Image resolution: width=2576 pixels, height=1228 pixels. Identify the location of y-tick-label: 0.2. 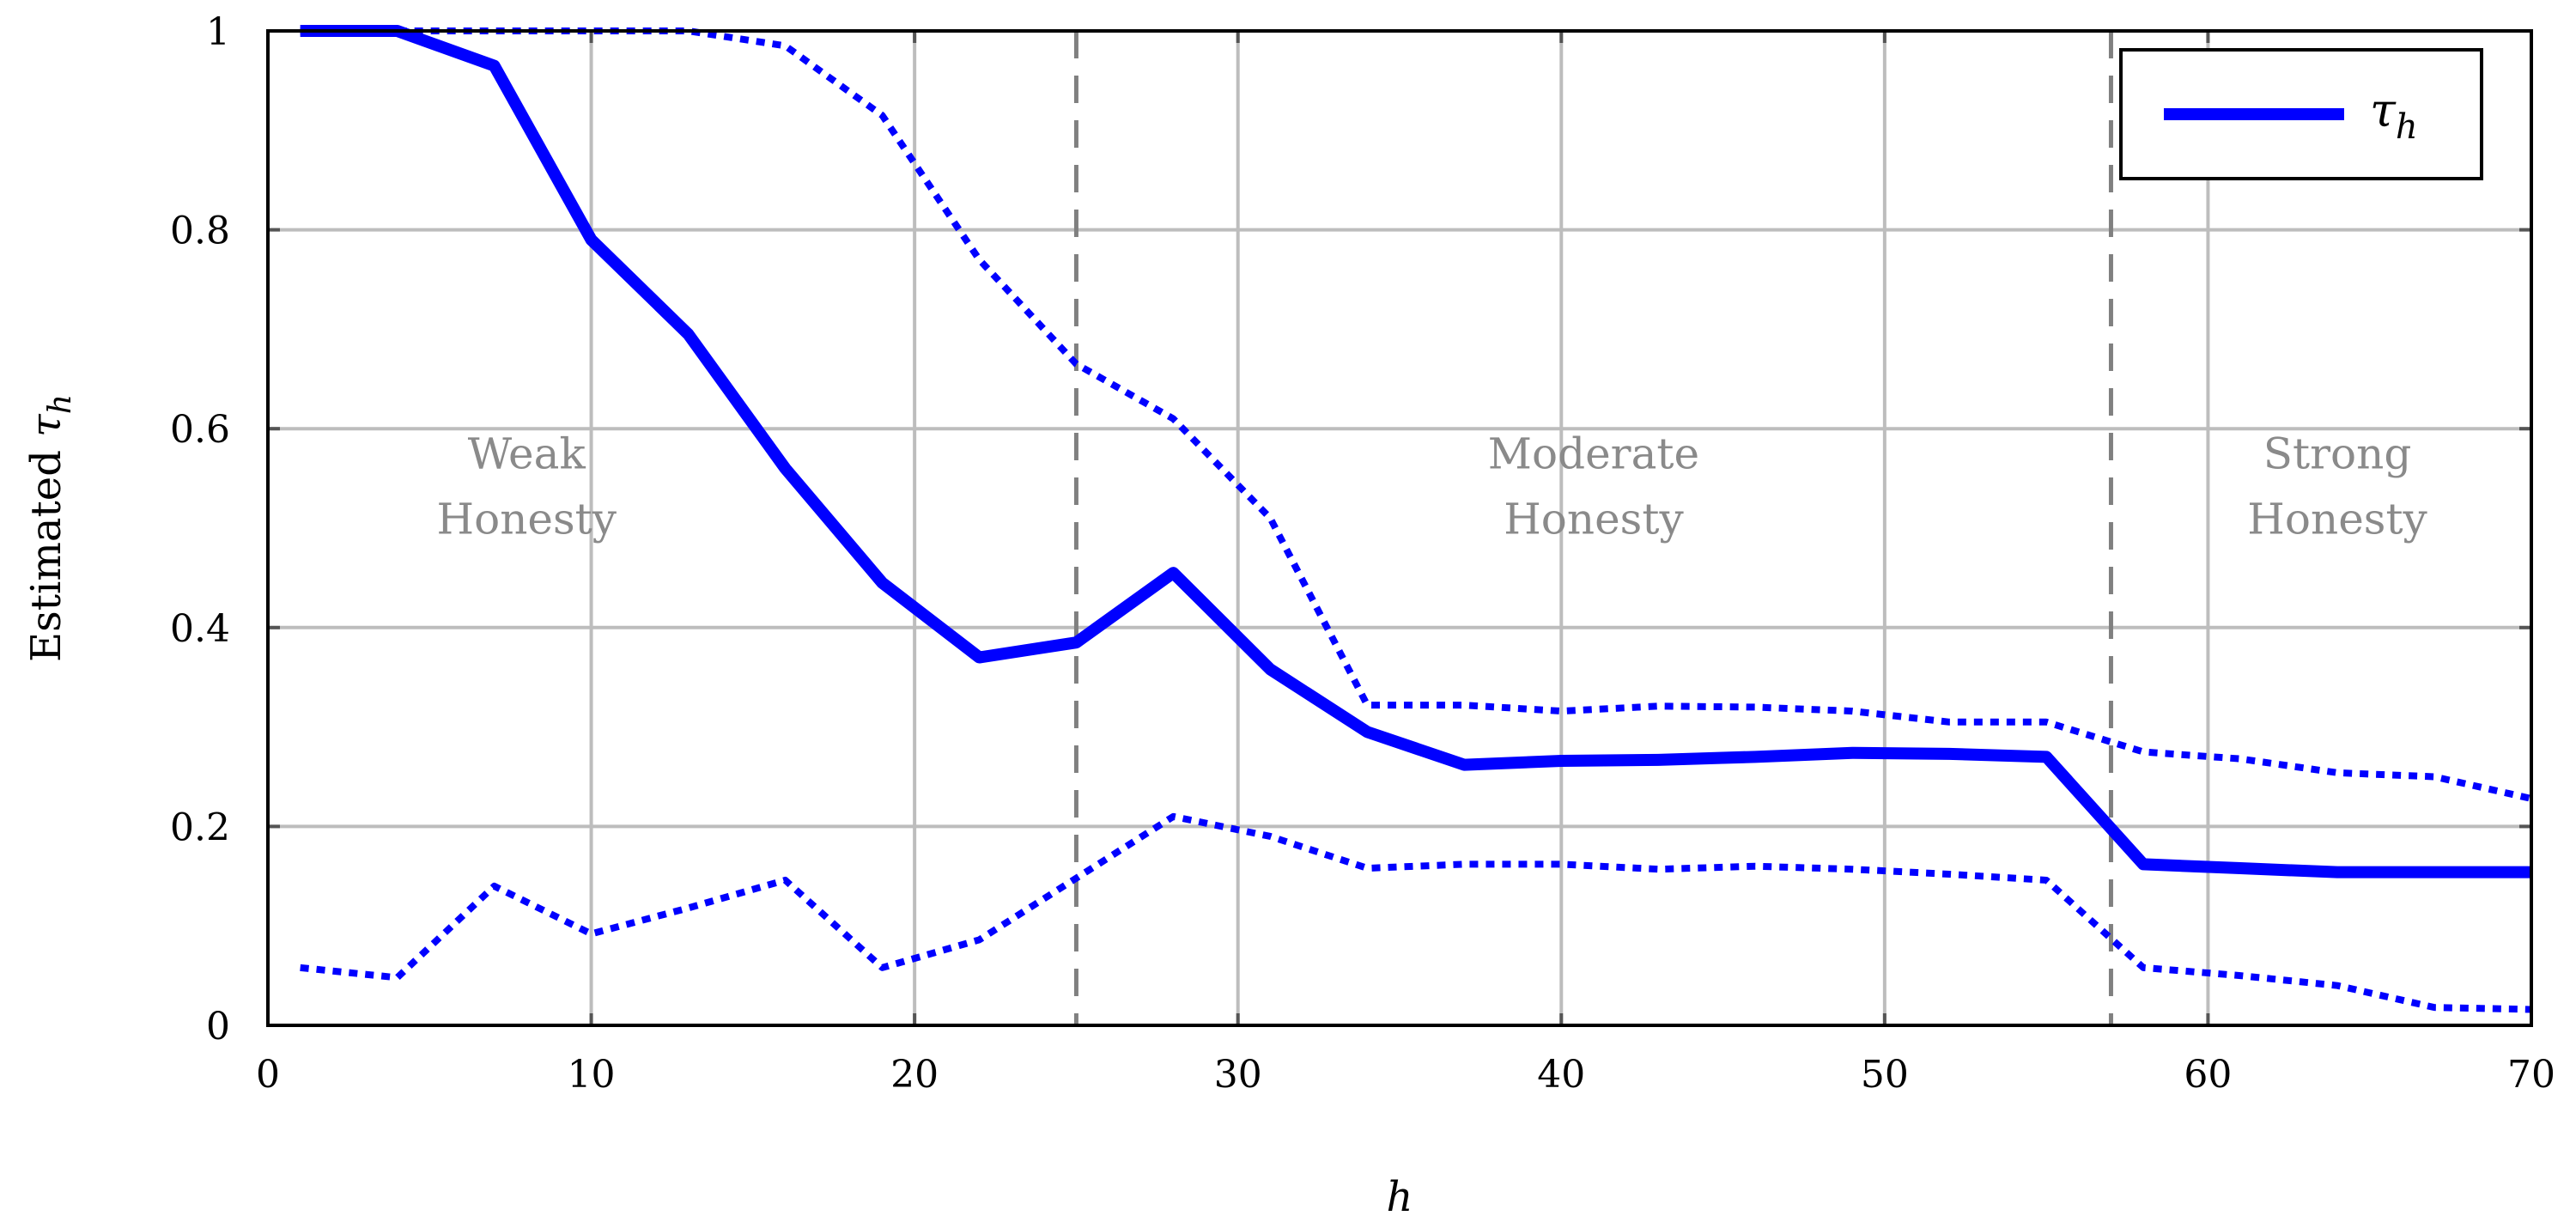
(200, 827).